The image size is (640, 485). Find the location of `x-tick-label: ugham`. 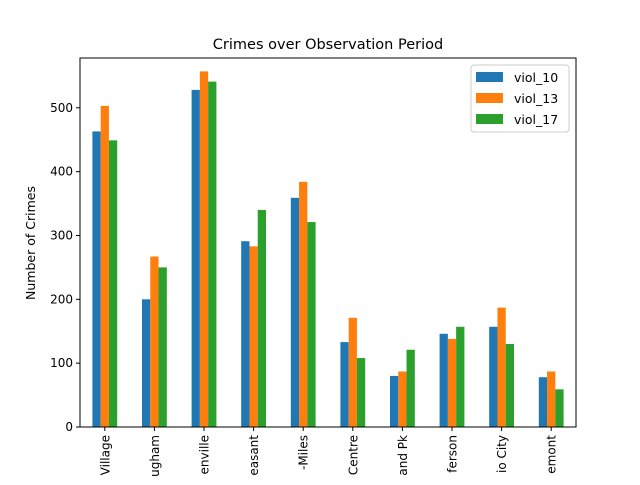

x-tick-label: ugham is located at coordinates (155, 456).